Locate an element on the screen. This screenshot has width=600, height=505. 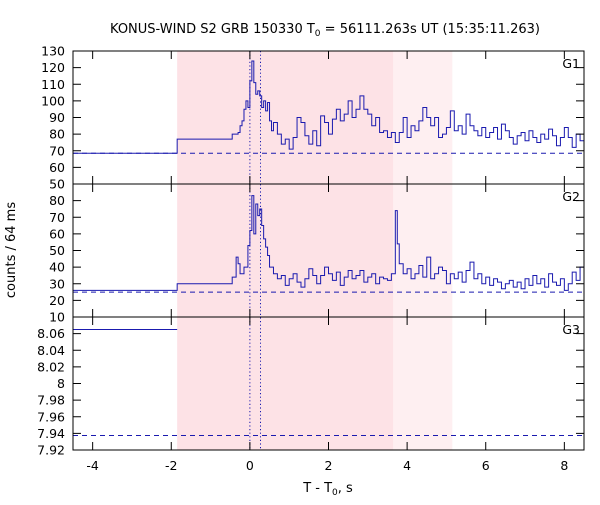
g2-y-tick-label: 30 is located at coordinates (57, 283).